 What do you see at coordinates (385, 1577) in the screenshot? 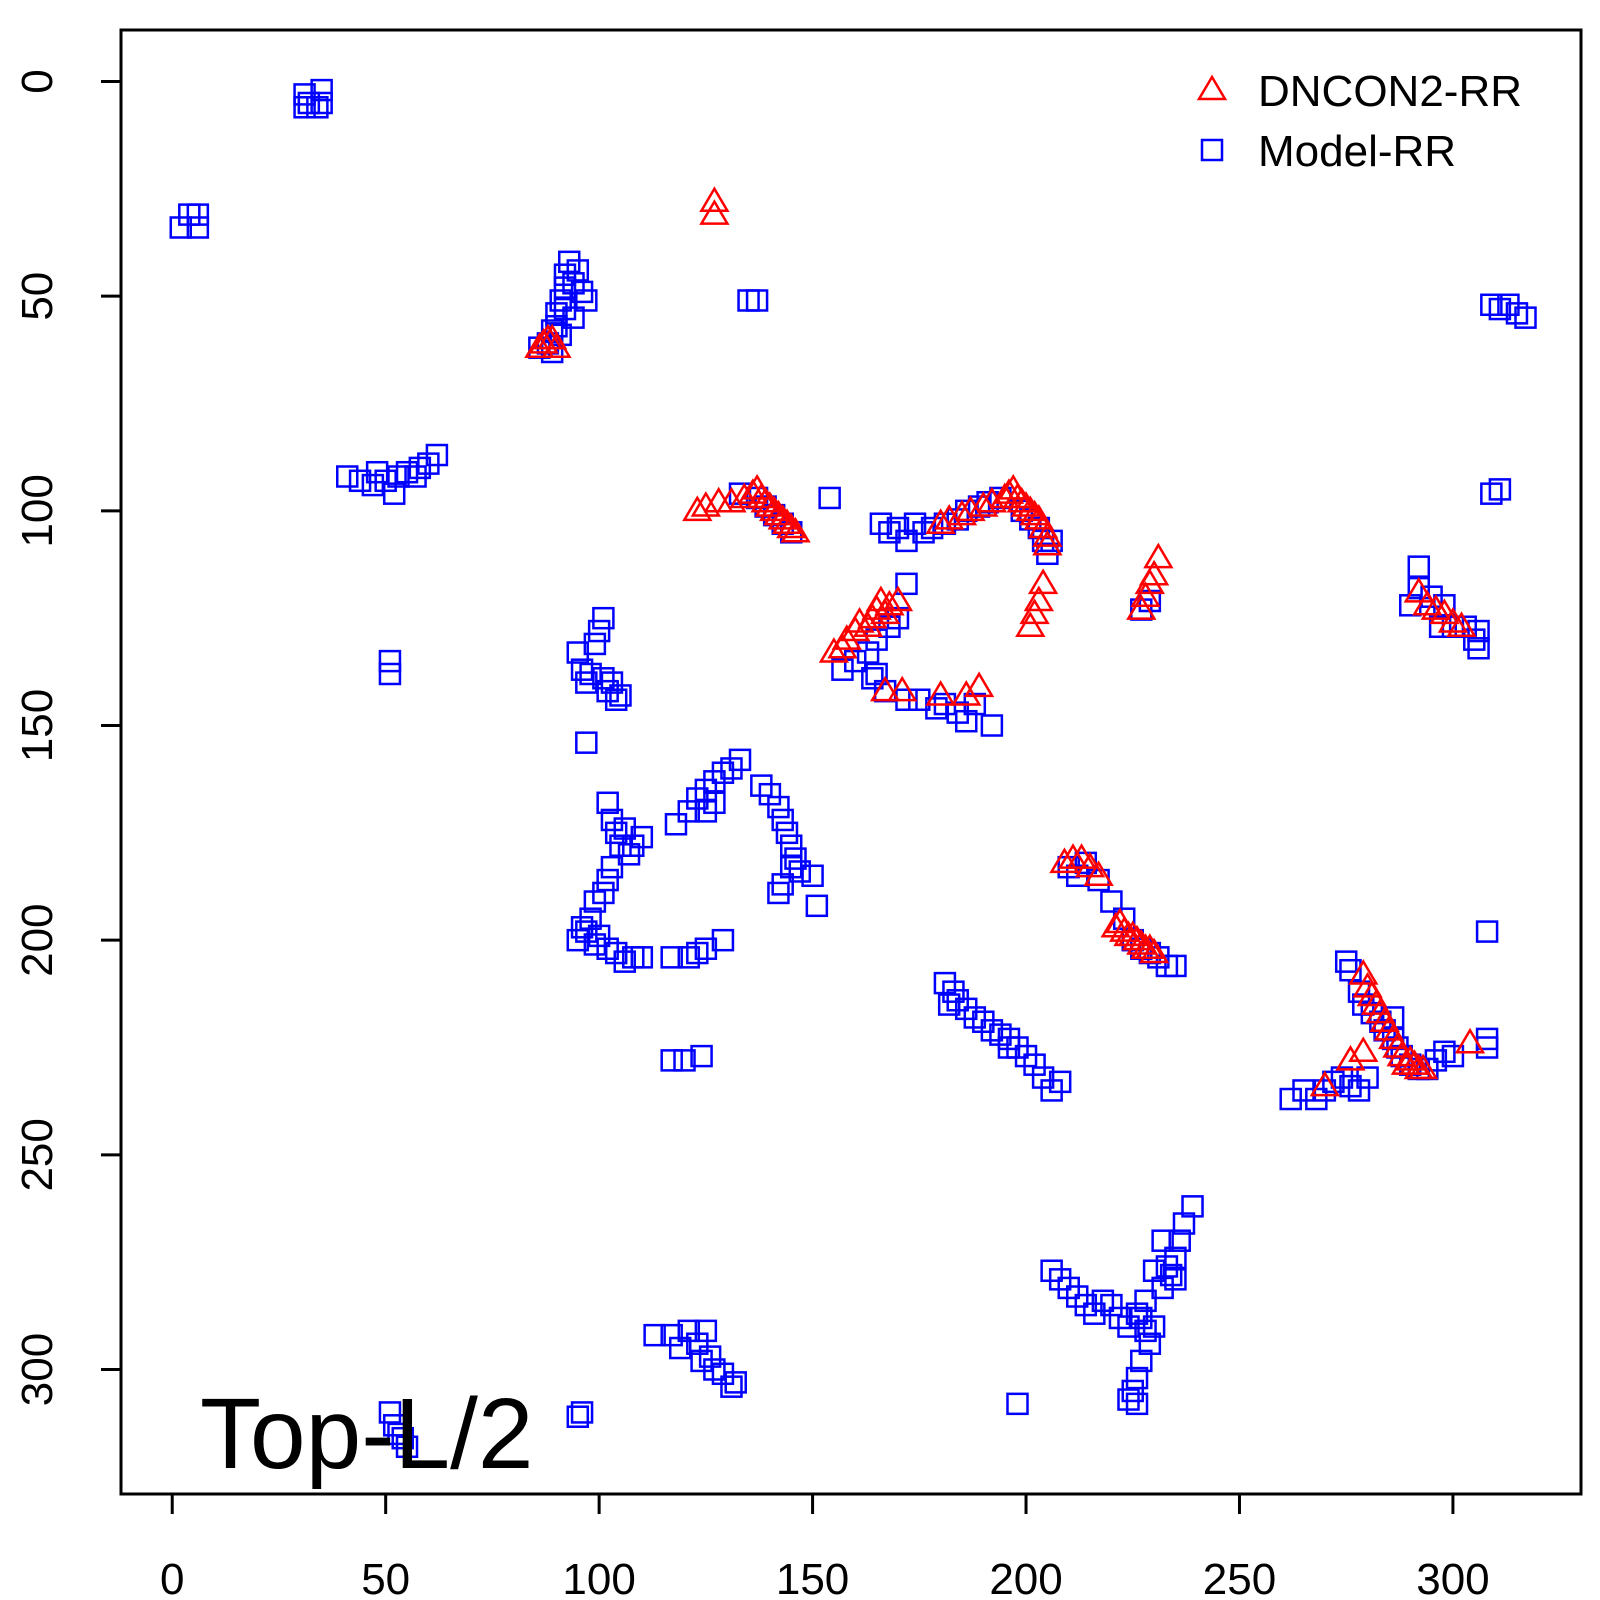
I see `x-tick-label: 50` at bounding box center [385, 1577].